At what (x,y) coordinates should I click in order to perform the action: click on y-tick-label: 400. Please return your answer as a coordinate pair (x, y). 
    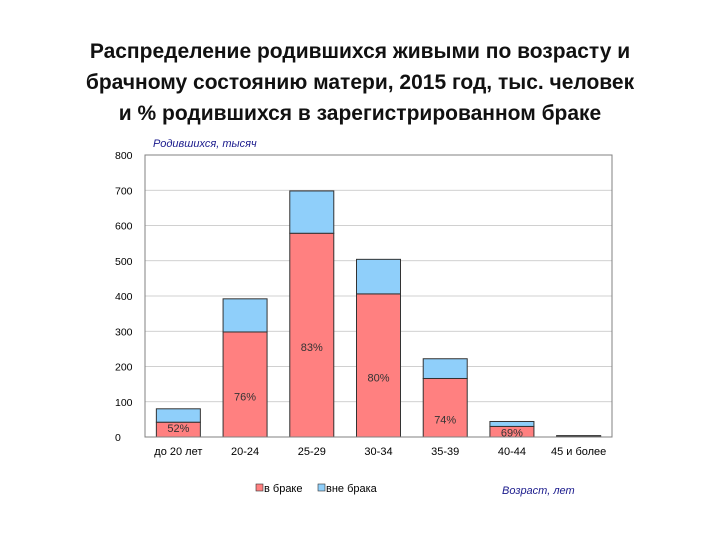
    Looking at the image, I should click on (124, 297).